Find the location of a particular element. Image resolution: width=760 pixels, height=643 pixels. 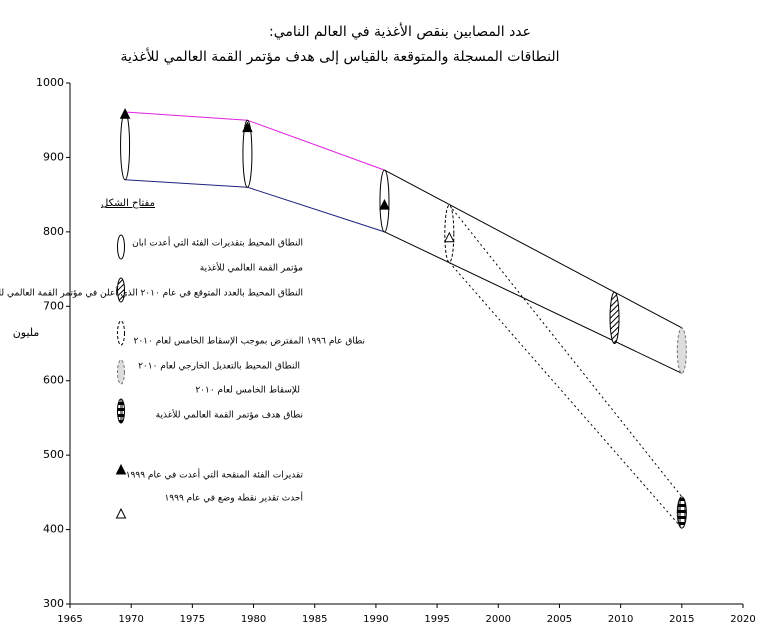

y-tick-label: 800 is located at coordinates (53, 231).